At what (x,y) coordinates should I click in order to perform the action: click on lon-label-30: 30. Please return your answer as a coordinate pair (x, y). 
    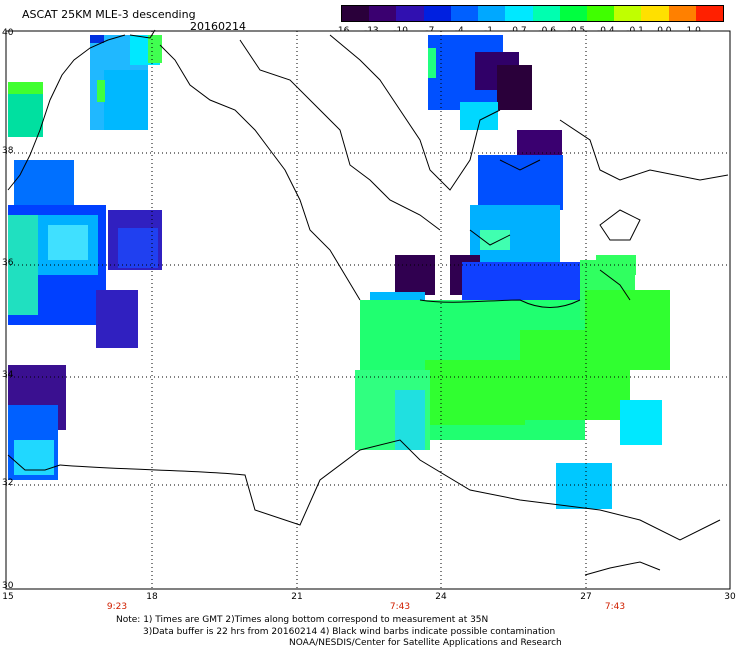
    Looking at the image, I should click on (730, 597).